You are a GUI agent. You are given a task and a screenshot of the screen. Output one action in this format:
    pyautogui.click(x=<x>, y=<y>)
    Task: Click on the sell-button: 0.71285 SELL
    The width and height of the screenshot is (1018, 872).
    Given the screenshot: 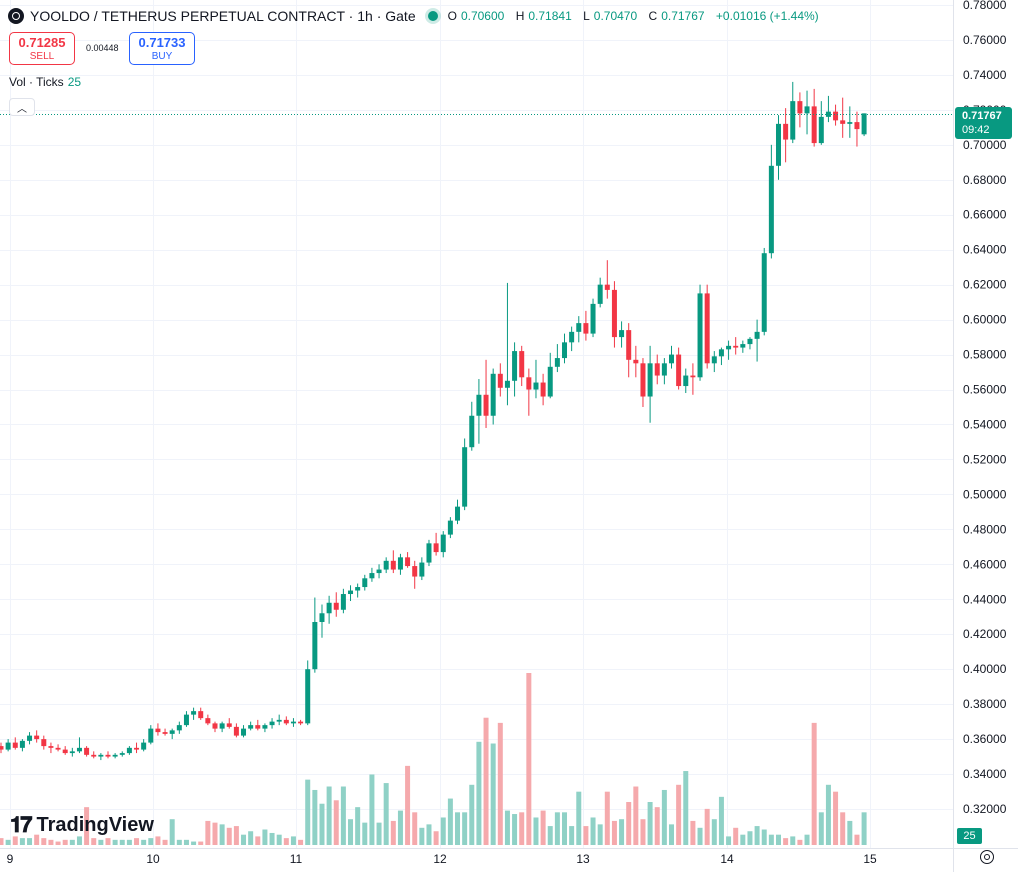 What is the action you would take?
    pyautogui.click(x=42, y=48)
    